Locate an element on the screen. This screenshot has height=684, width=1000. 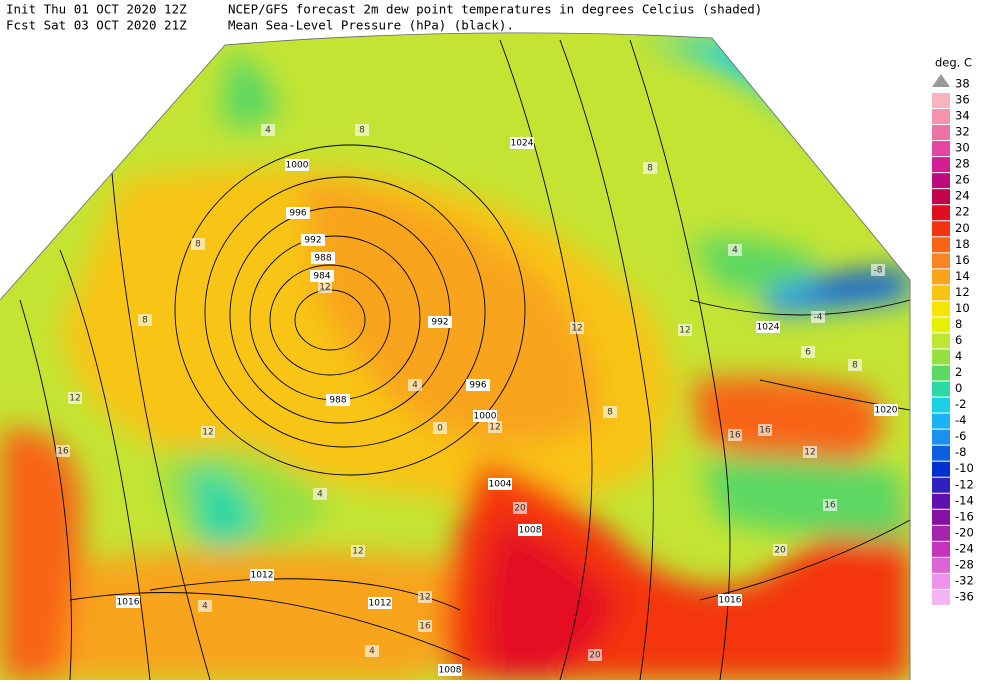
dewpoint-label: 16 is located at coordinates (63, 452).